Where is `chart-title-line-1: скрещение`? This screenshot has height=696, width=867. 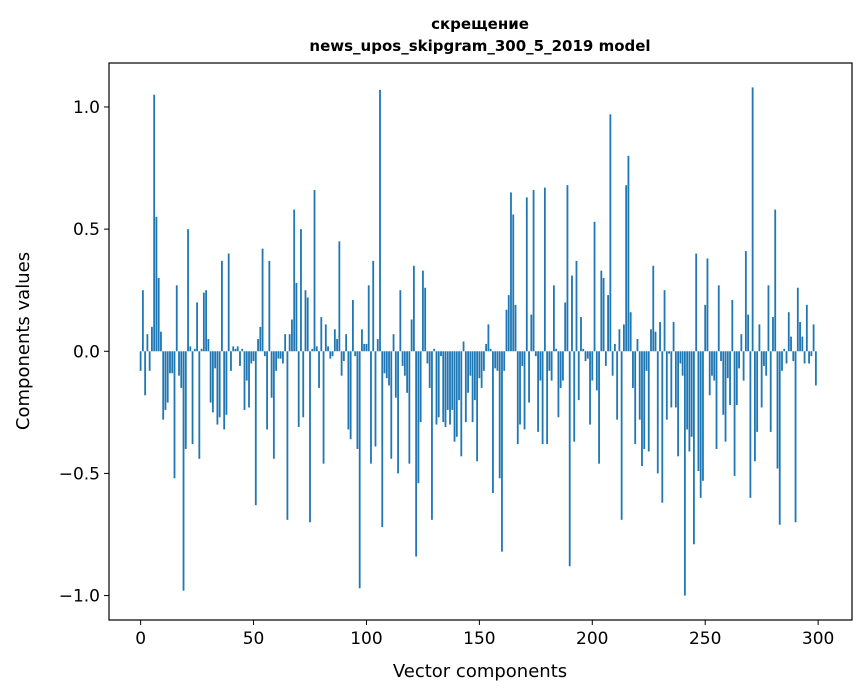
chart-title-line-1: скрещение is located at coordinates (480, 24).